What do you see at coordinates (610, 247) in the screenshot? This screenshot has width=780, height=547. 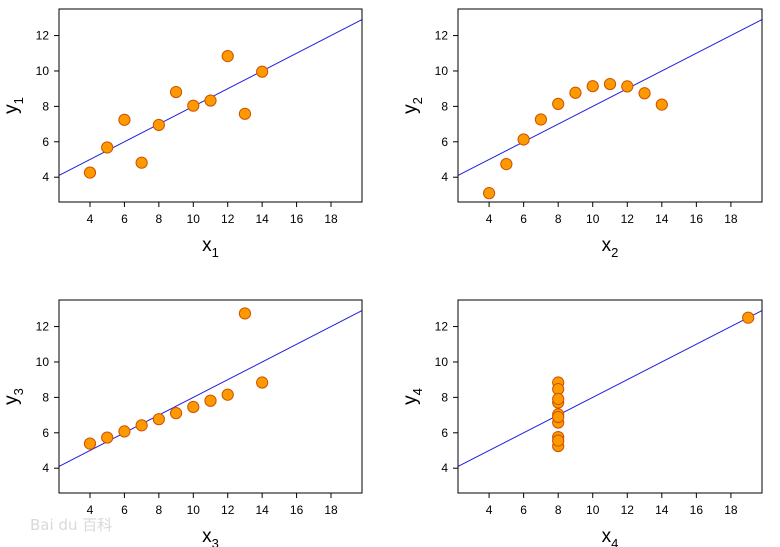 I see `x-axis-label: x2` at bounding box center [610, 247].